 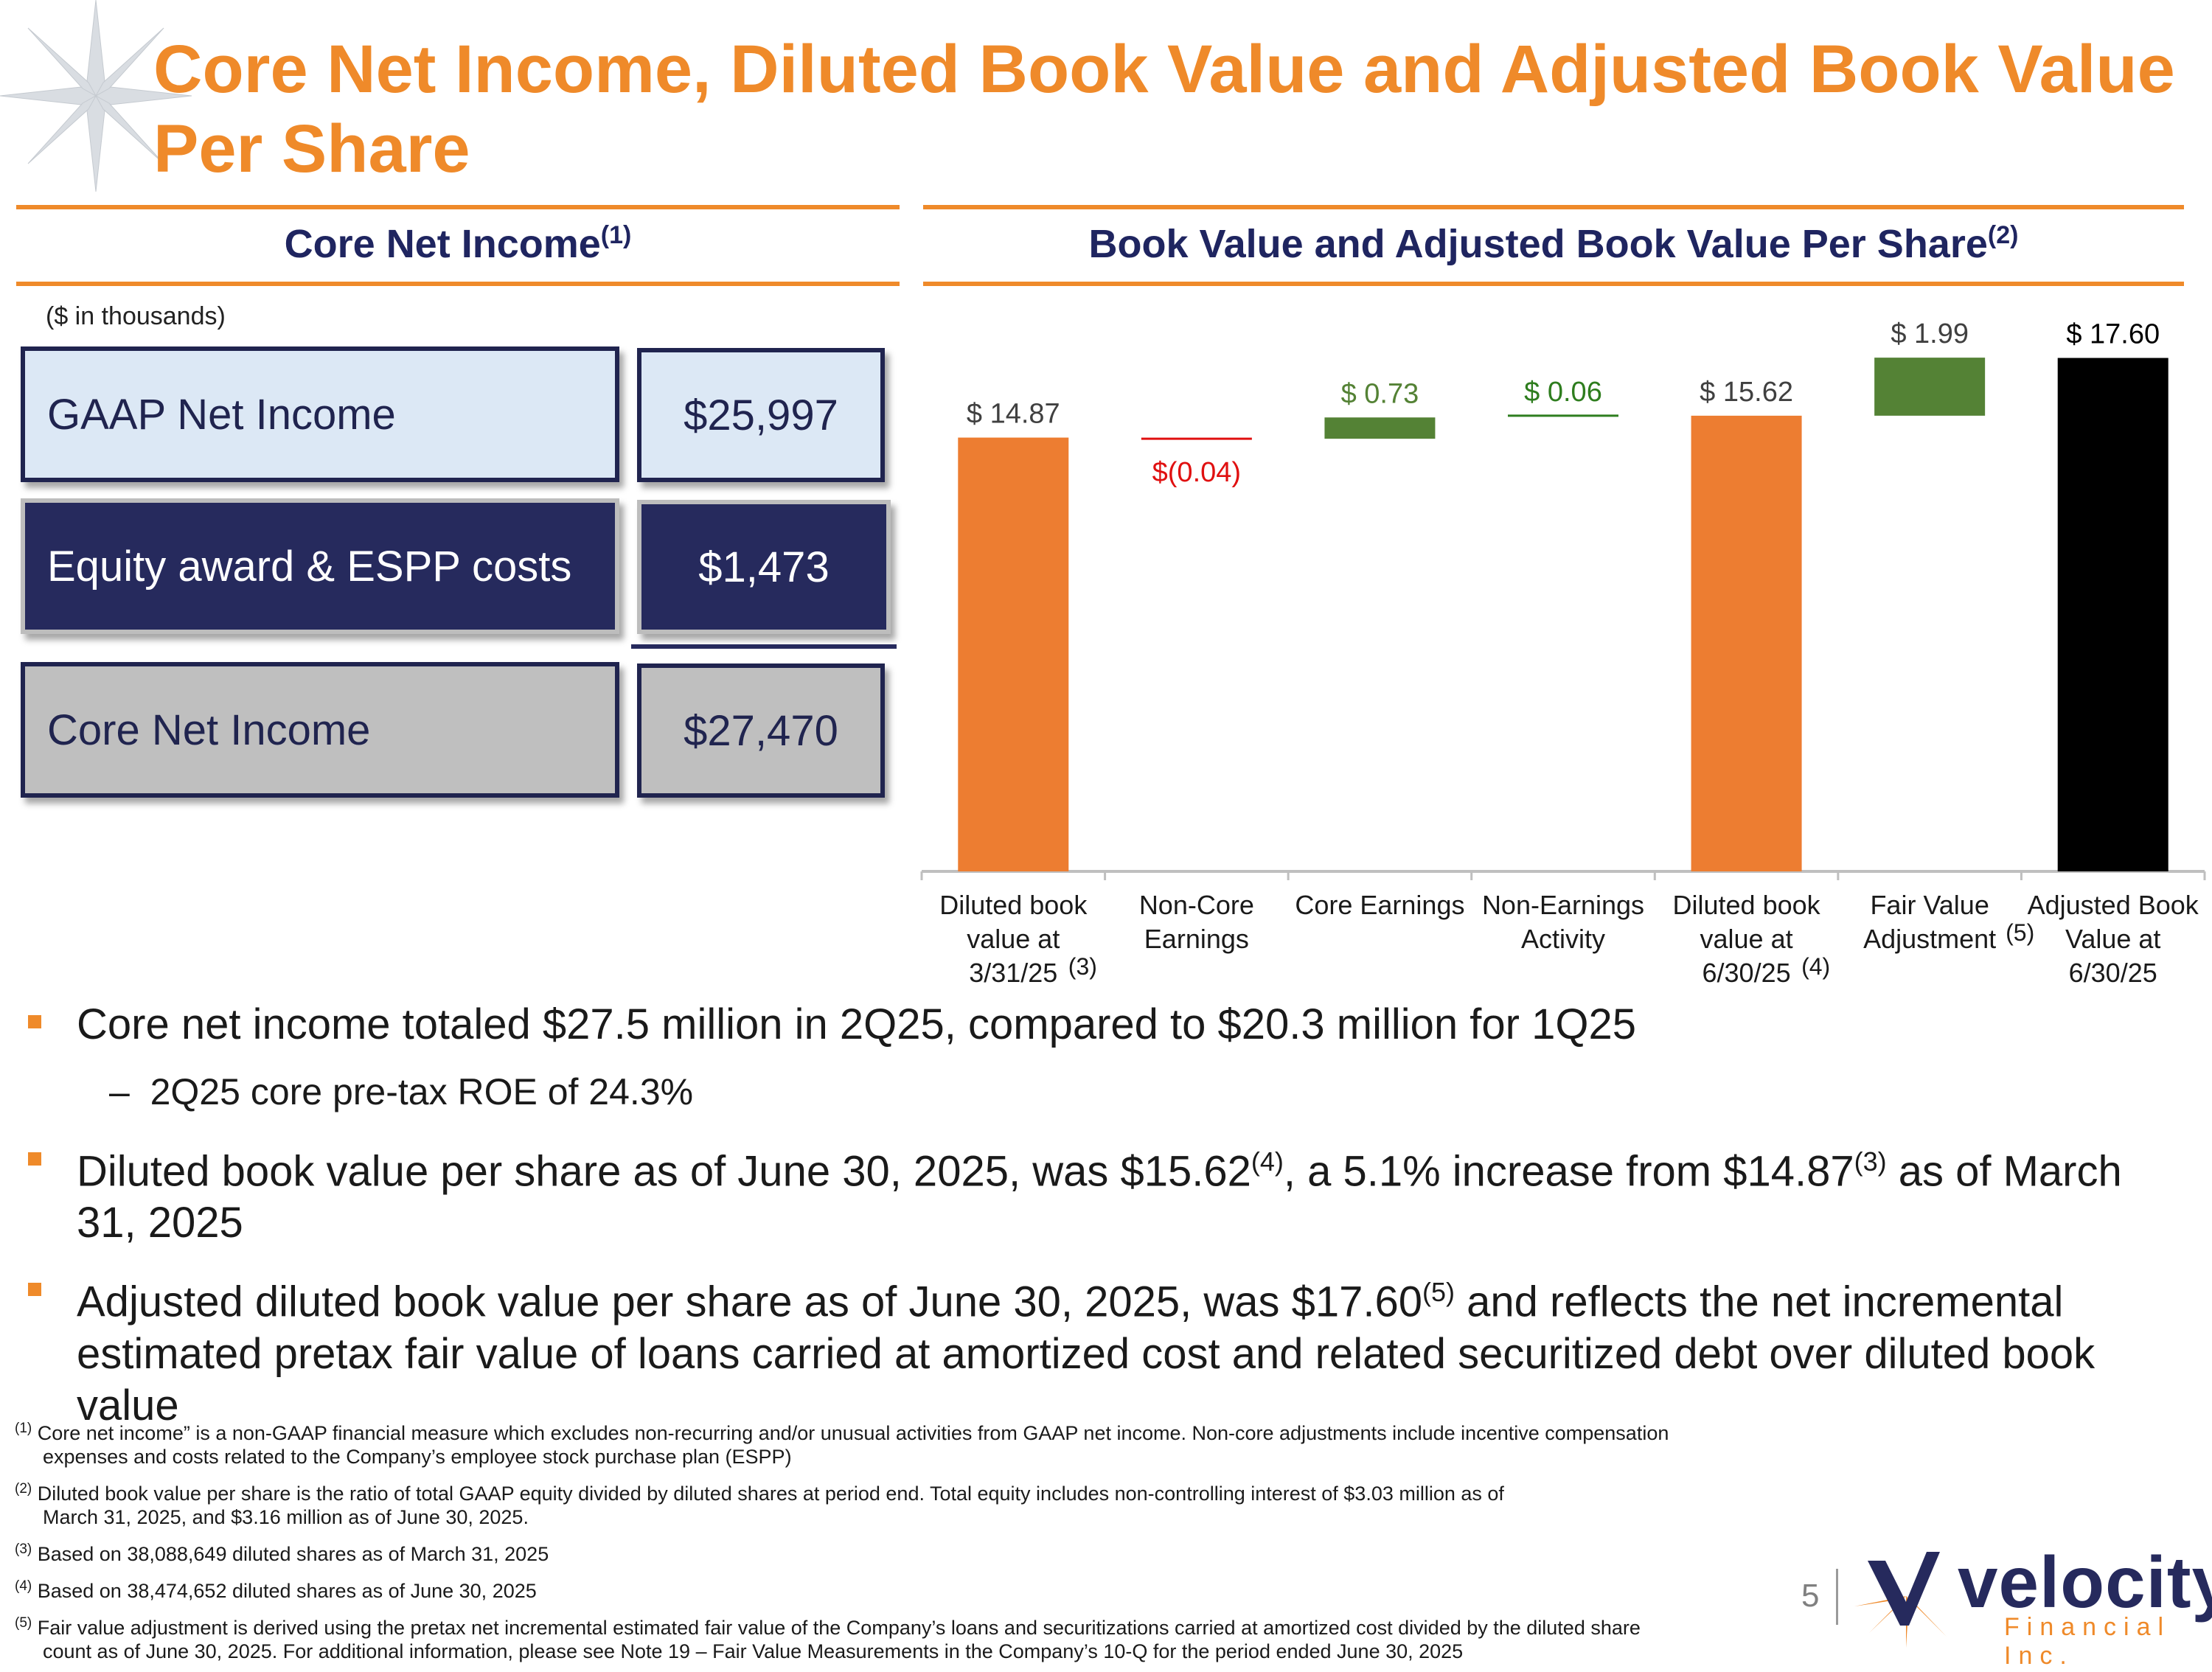 I want to click on velocity-star-logo-icon, so click(x=1900, y=1600).